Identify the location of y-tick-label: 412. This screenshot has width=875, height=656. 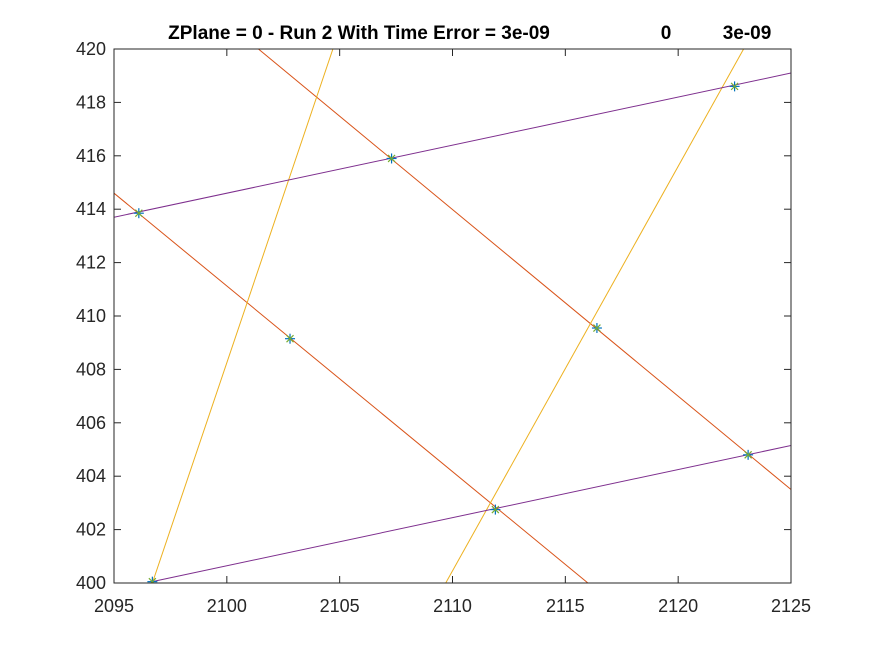
(91, 263).